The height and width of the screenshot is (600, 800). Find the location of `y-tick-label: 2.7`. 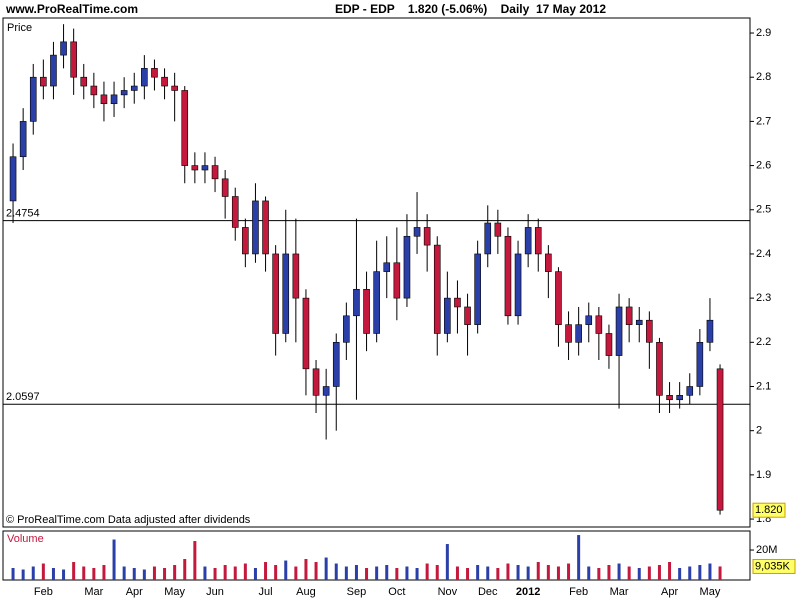

y-tick-label: 2.7 is located at coordinates (763, 121).